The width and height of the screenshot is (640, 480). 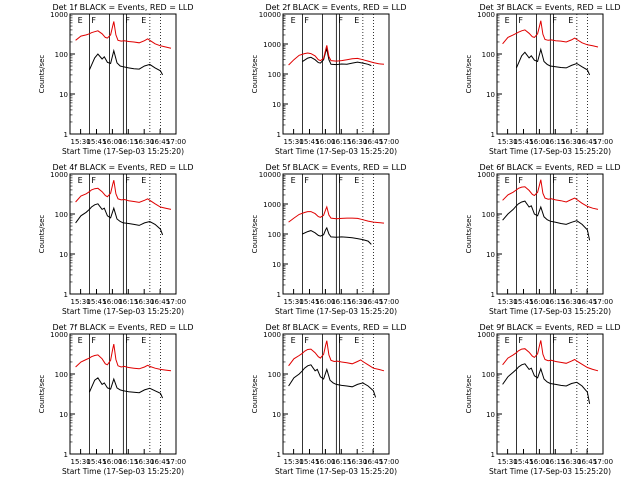 I want to click on plot-title: Det 6f BLACK = Events, RED = LLD, so click(x=549, y=167).